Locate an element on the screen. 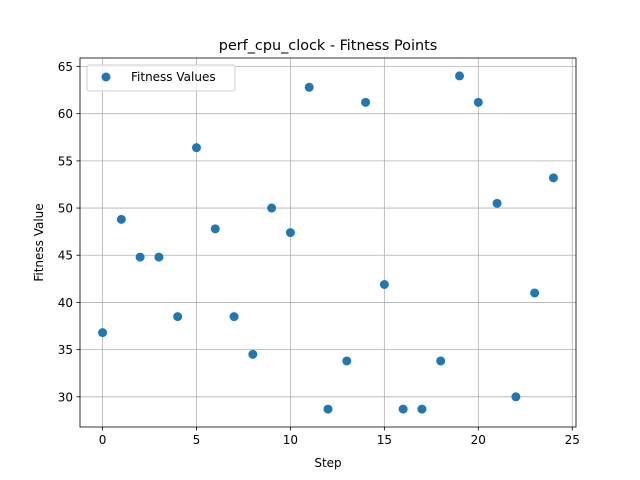 The image size is (640, 480). x-tick-label: 15 is located at coordinates (384, 440).